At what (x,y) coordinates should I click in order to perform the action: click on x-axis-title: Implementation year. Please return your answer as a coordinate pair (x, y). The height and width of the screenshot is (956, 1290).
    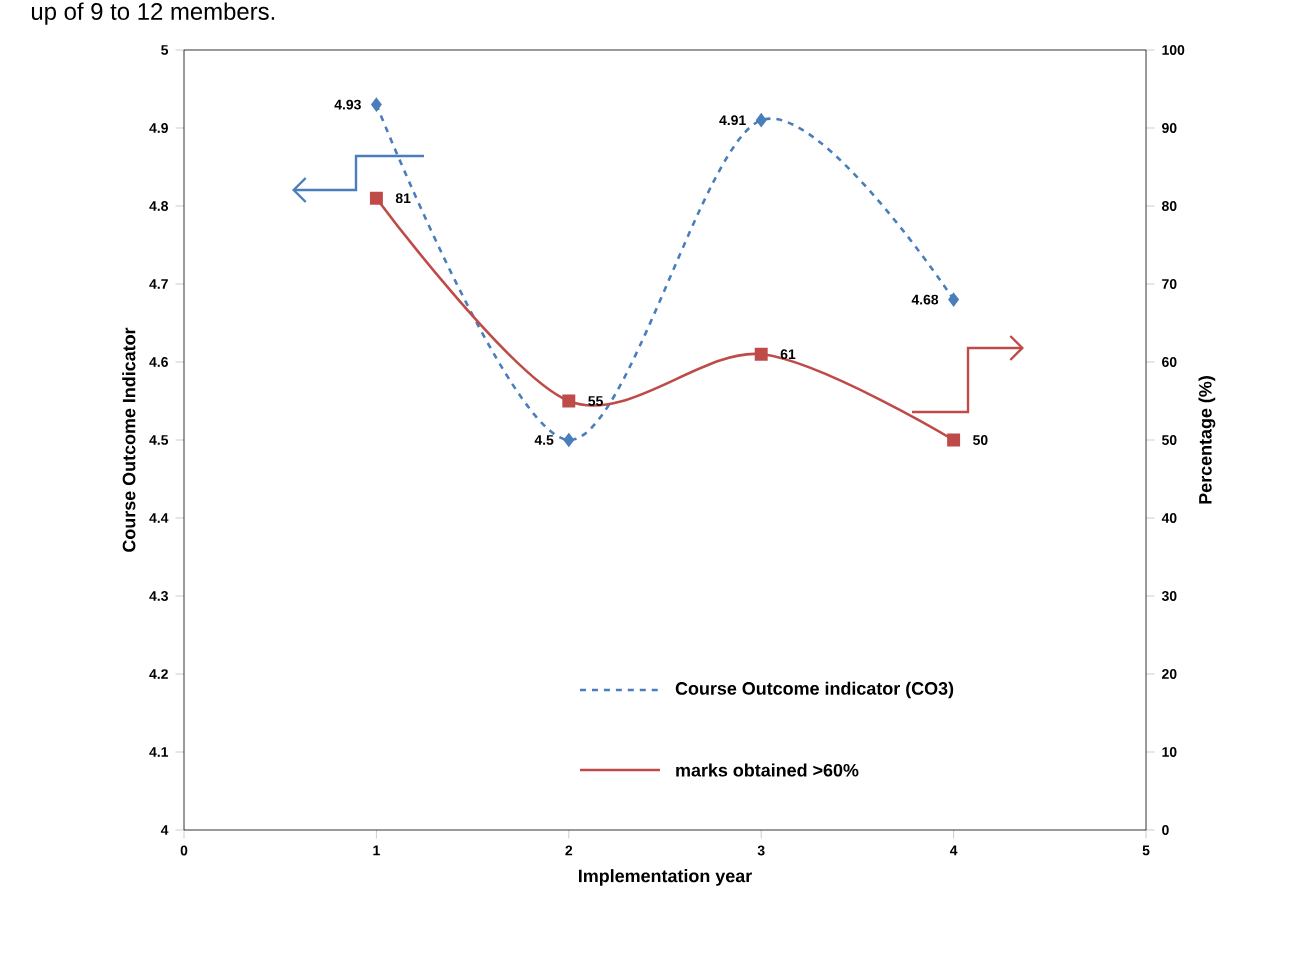
    Looking at the image, I should click on (665, 877).